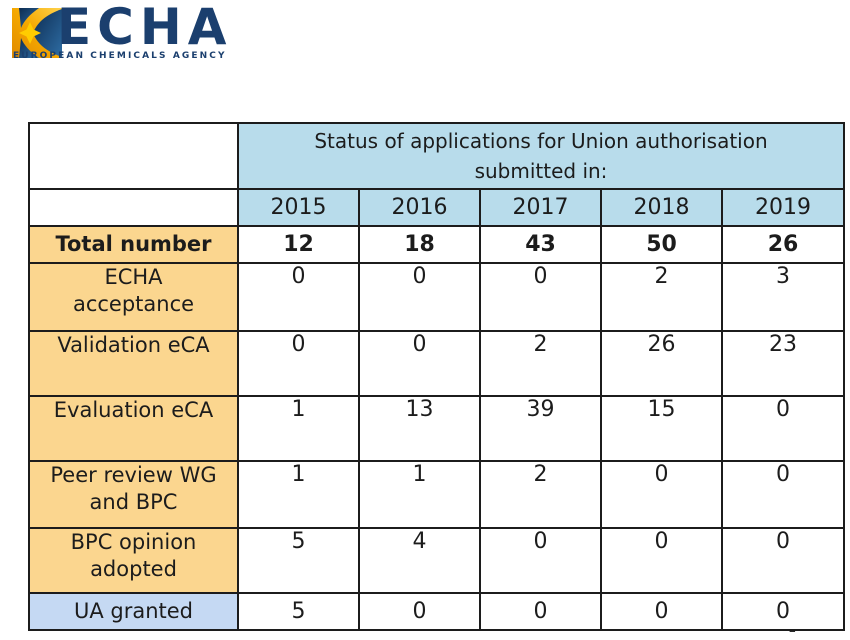 Image resolution: width=850 pixels, height=640 pixels. Describe the element at coordinates (661, 207) in the screenshot. I see `year-header: 2018` at that location.